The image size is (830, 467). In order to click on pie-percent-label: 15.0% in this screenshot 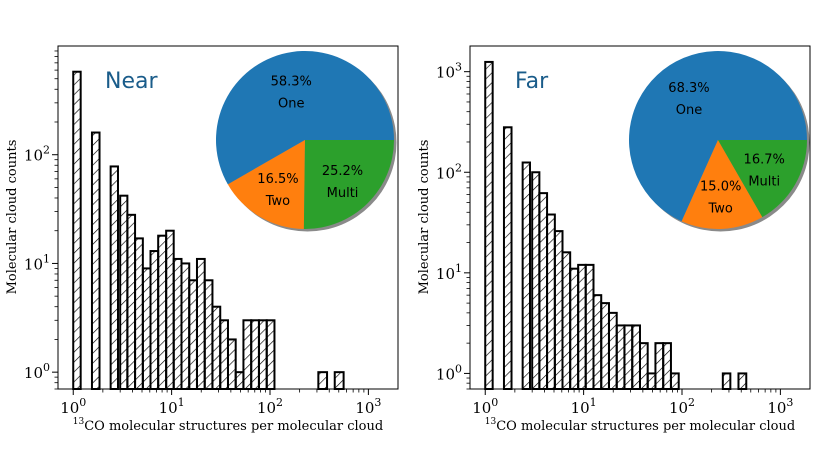, I will do `click(720, 186)`.